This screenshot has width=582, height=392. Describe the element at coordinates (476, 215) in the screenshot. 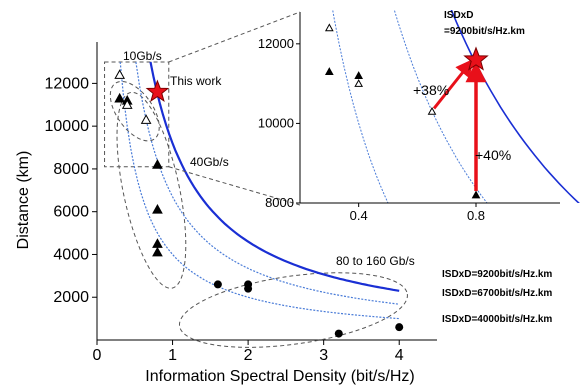

I see `inset-x-tick-label: 0.8` at that location.